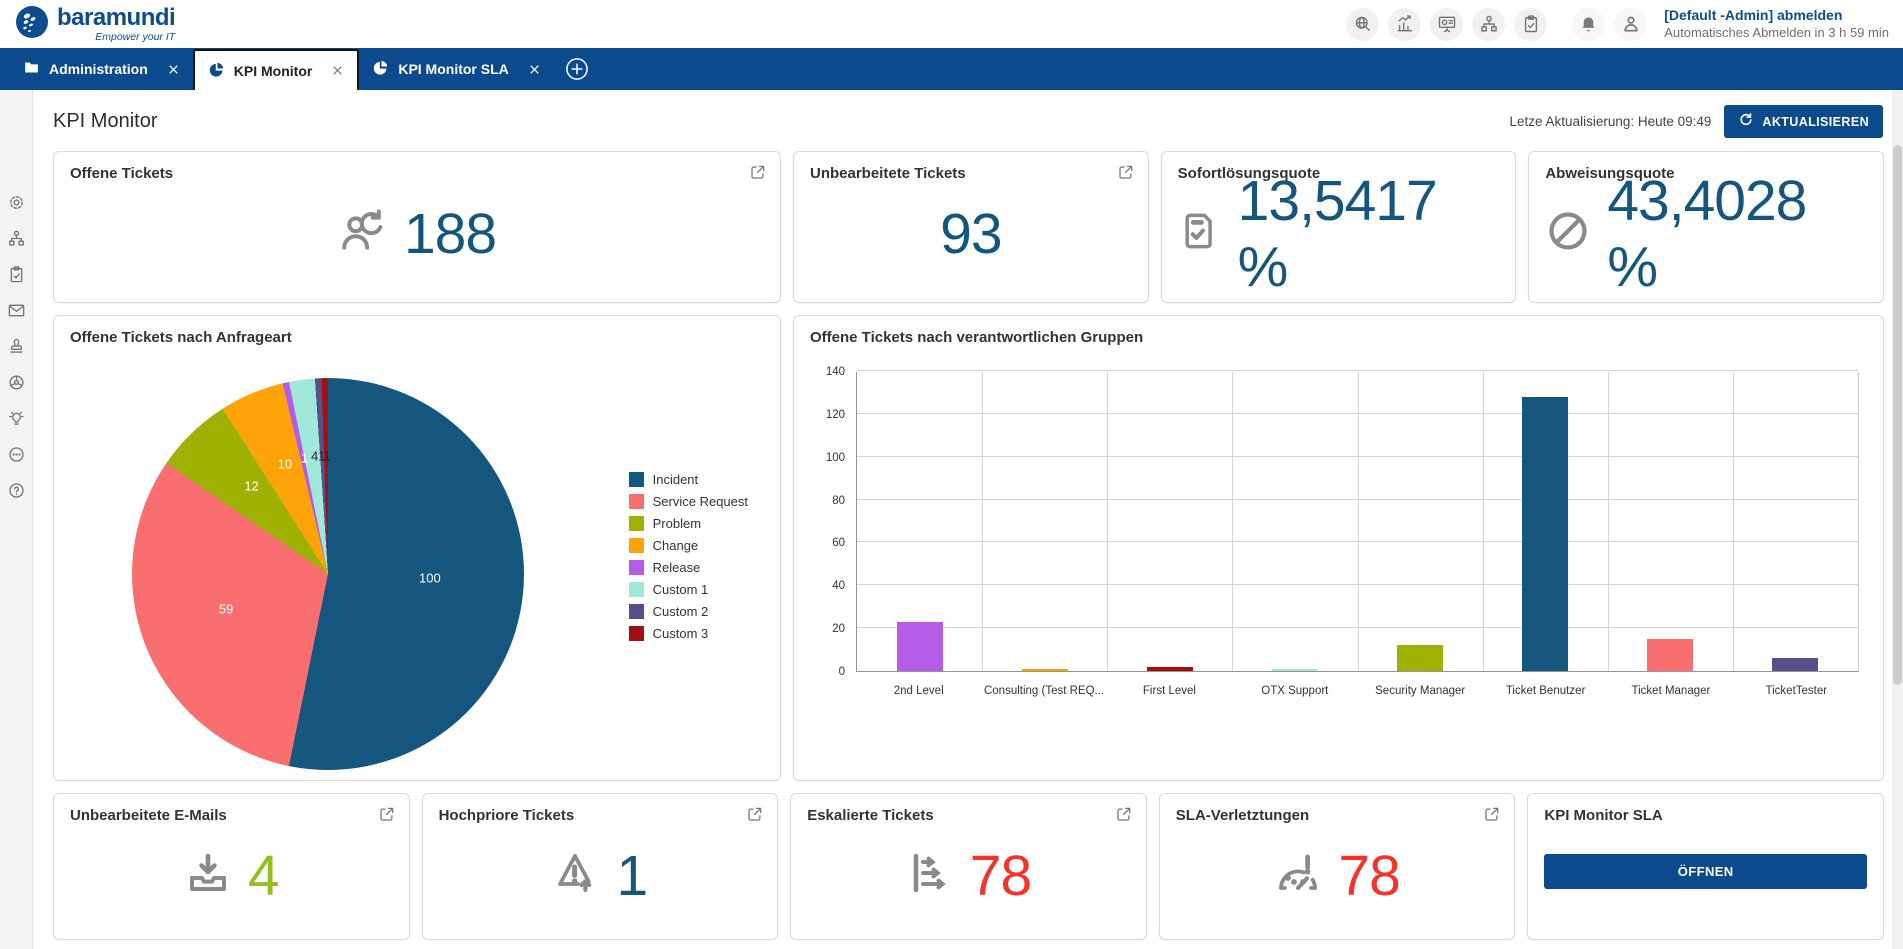 The height and width of the screenshot is (949, 1903). I want to click on pie-chart: 100 59 12 10 1 4 1 1, so click(328, 574).